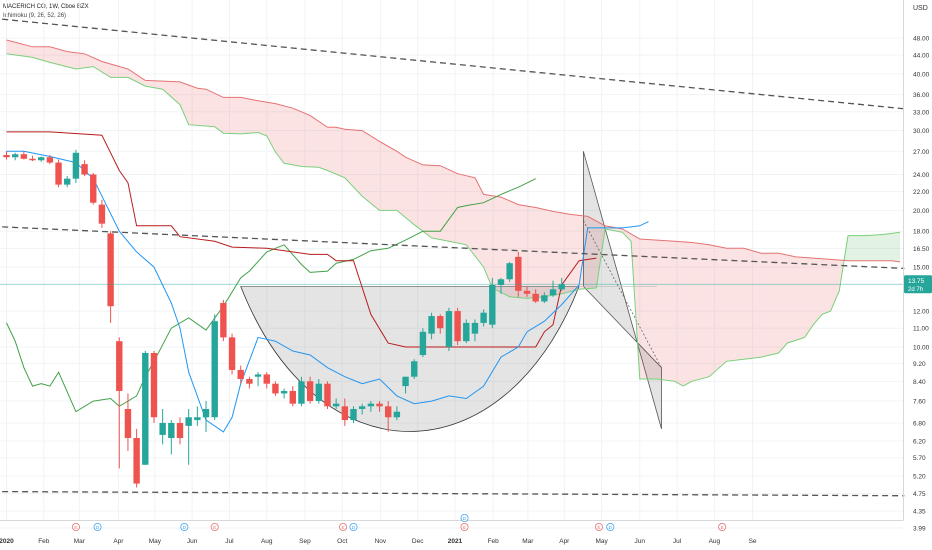  Describe the element at coordinates (921, 232) in the screenshot. I see `price-tick-label: 18.00` at that location.